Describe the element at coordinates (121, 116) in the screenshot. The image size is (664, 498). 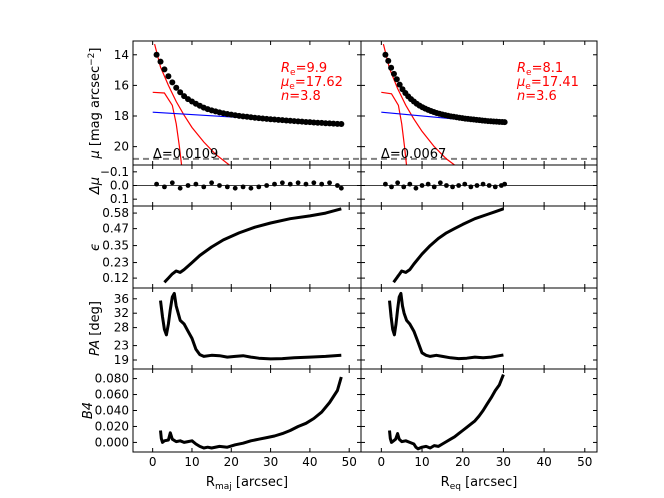
I see `y-tick-label: 18` at that location.